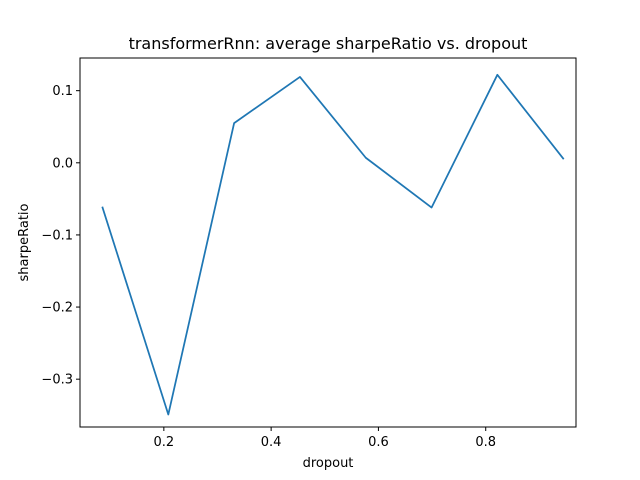  What do you see at coordinates (57, 308) in the screenshot?
I see `y-tick-label: −0.2` at bounding box center [57, 308].